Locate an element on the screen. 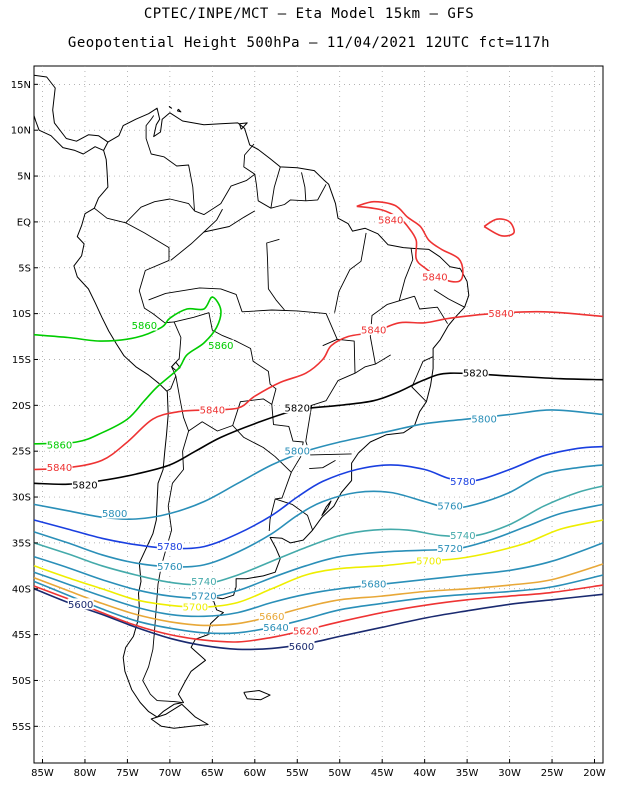  map-title: CPTEC/INPE/MCT – Eta Model 15km – GFS is located at coordinates (309, 14).